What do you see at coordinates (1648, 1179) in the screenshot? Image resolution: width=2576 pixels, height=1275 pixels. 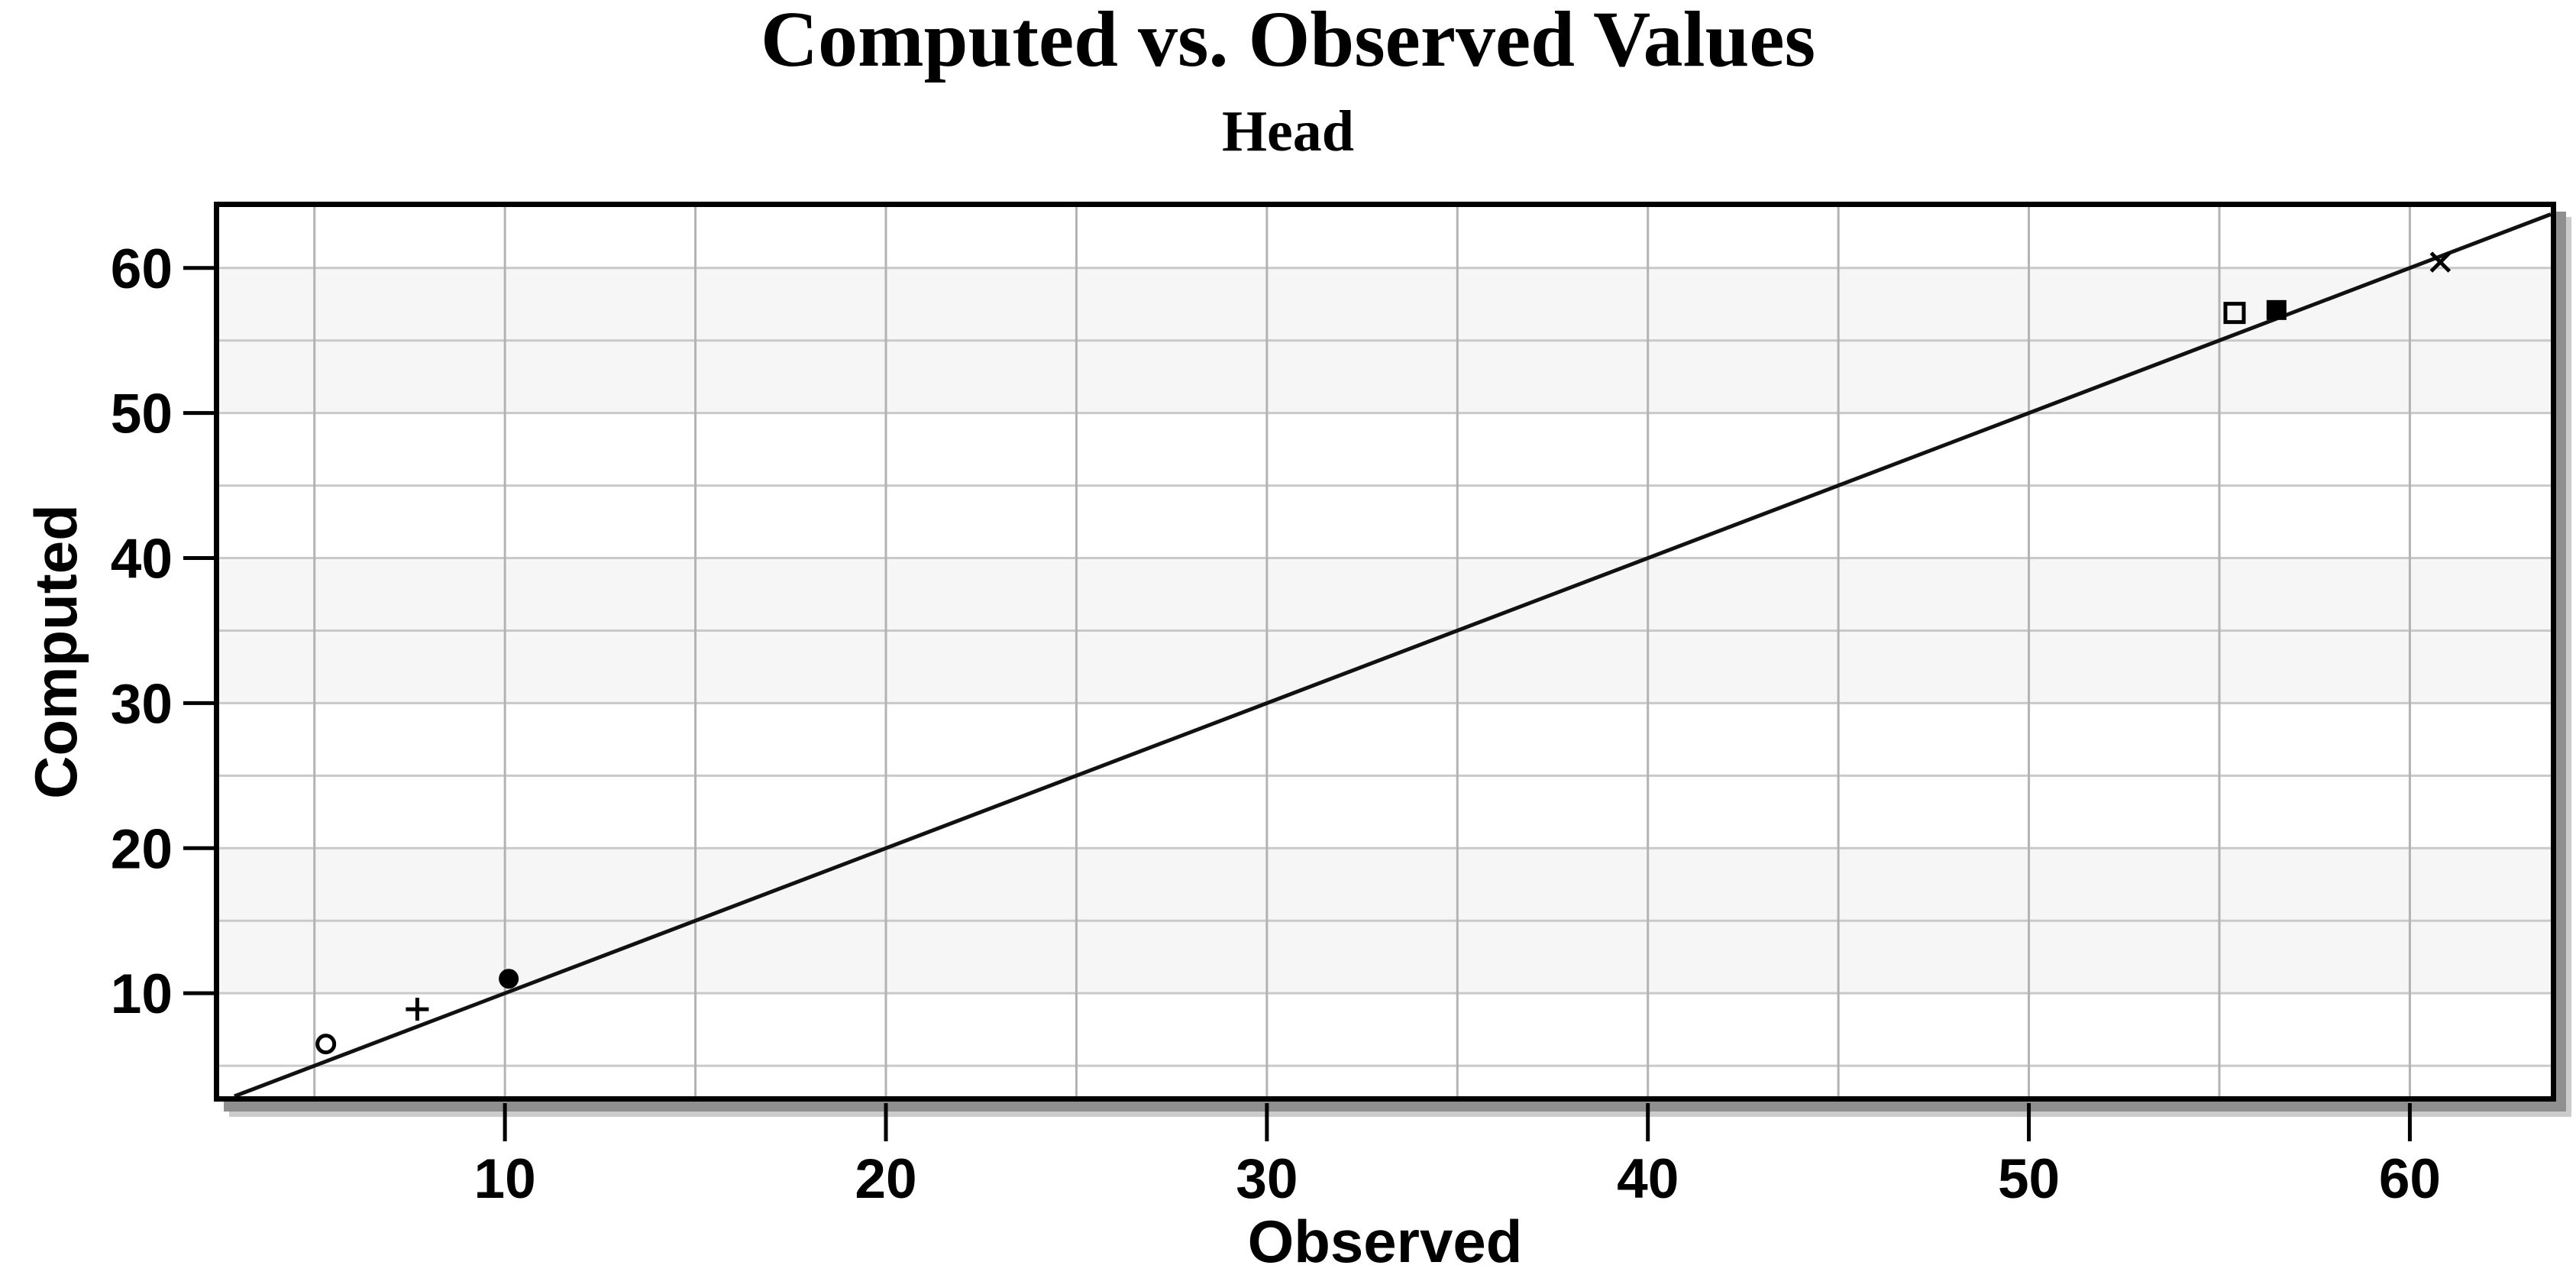 I see `x-tick-label: 40` at bounding box center [1648, 1179].